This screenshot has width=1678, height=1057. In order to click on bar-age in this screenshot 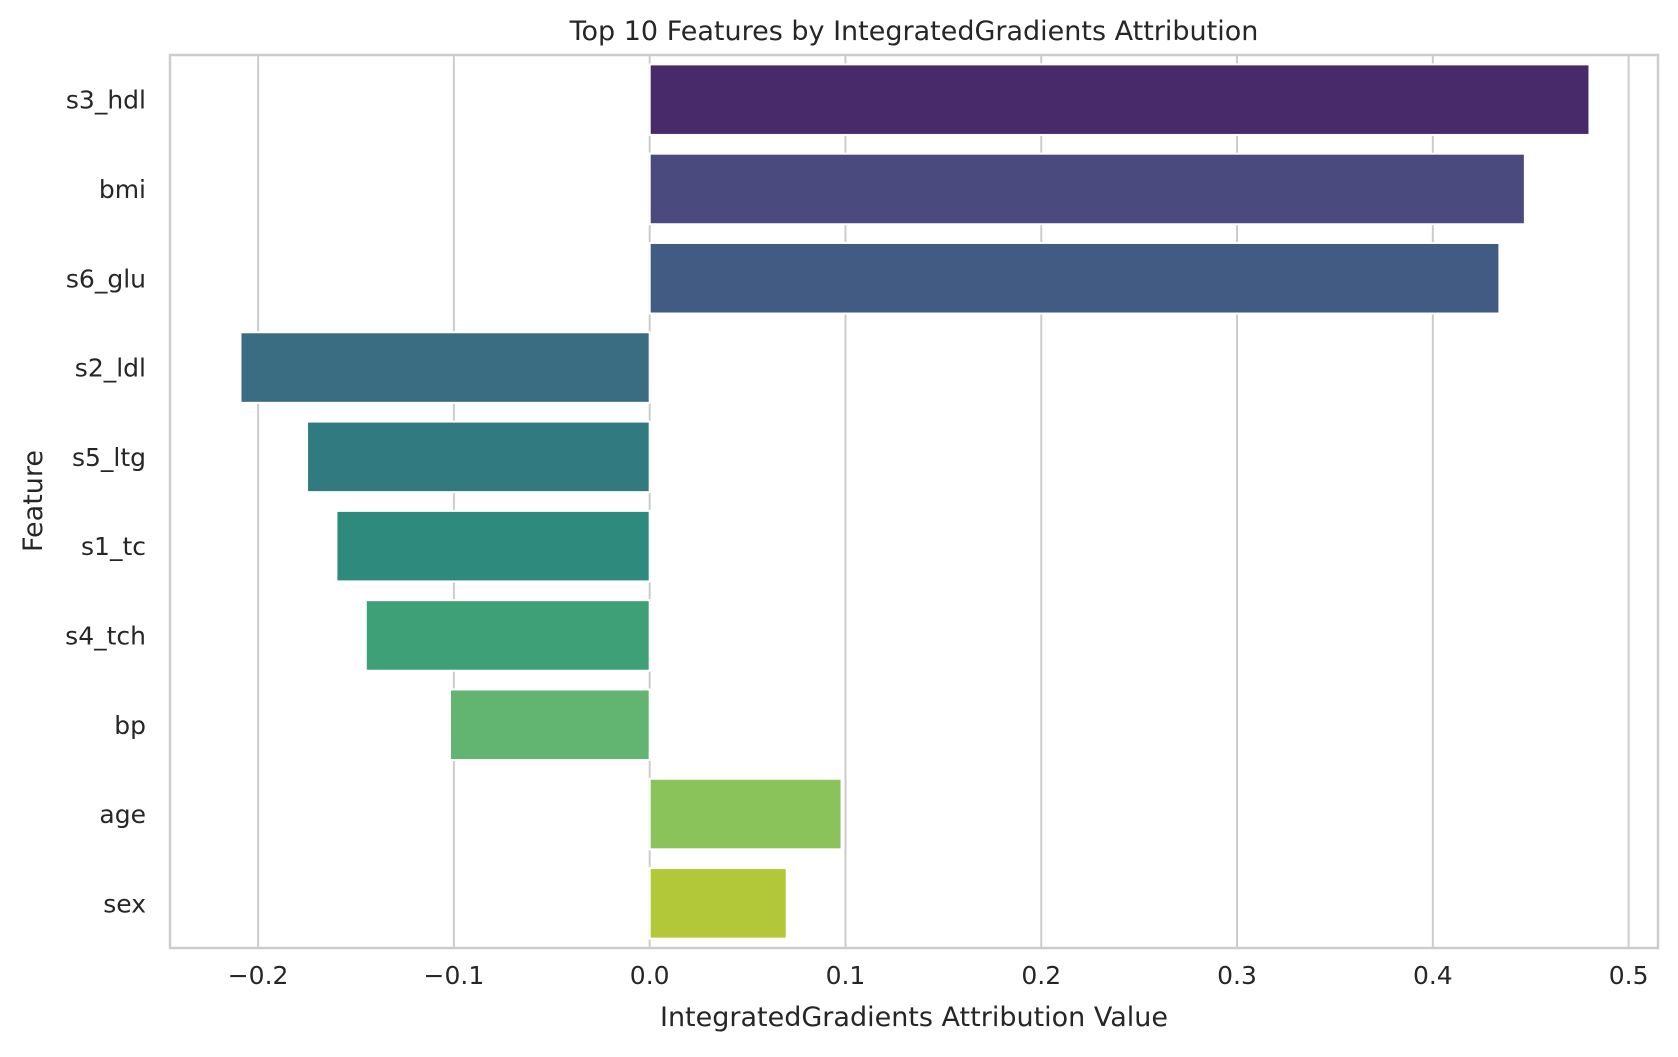, I will do `click(745, 814)`.